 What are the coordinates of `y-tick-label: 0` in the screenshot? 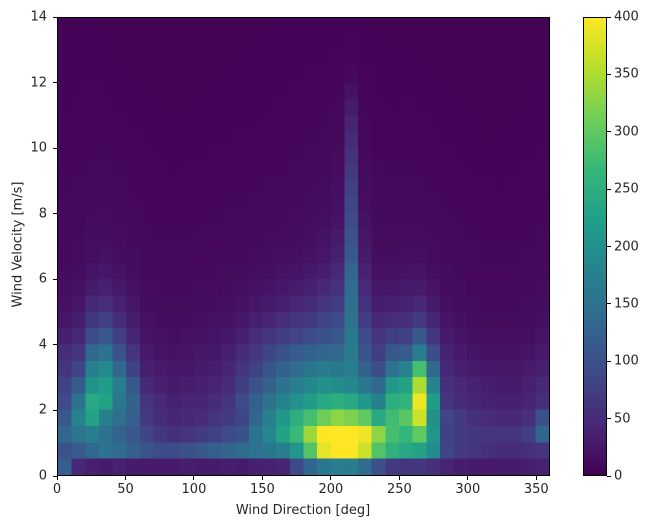 It's located at (42, 476).